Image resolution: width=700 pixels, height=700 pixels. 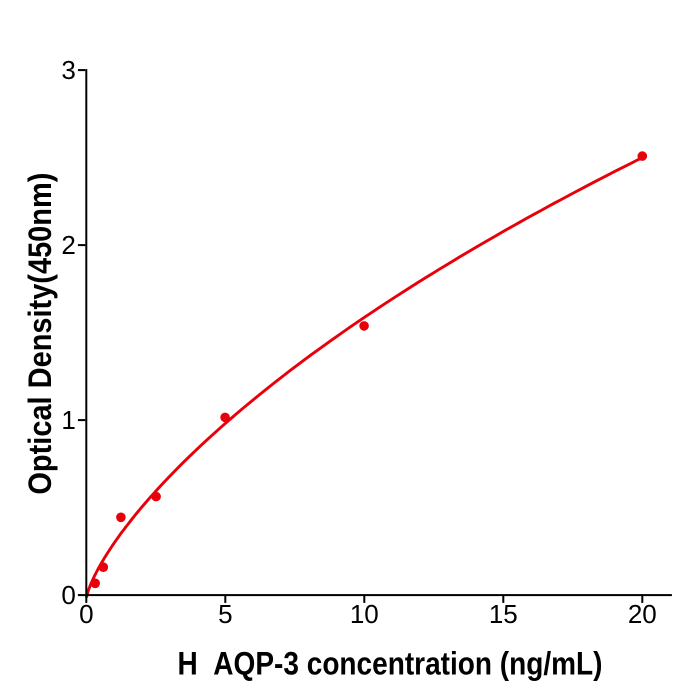 What do you see at coordinates (68, 245) in the screenshot?
I see `svg-text: 2` at bounding box center [68, 245].